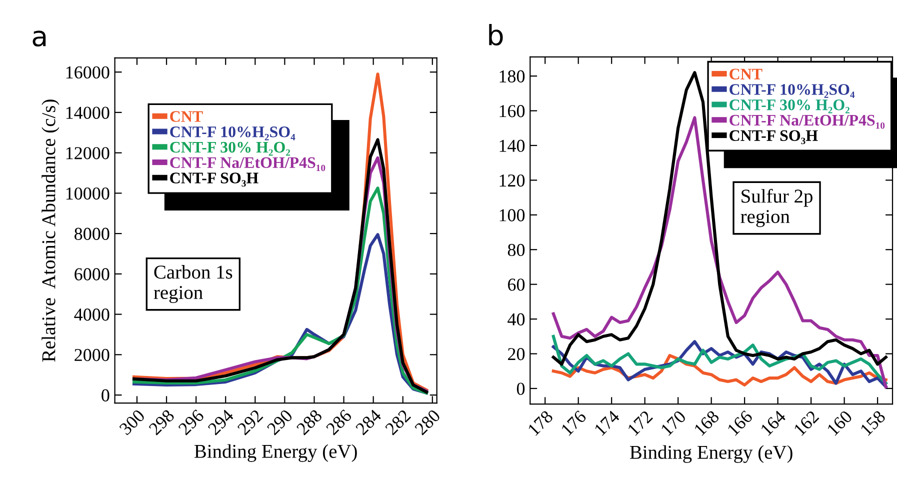  Describe the element at coordinates (51, 231) in the screenshot. I see `y-axis-title: Relative Atomic Abundance (c/s)` at that location.